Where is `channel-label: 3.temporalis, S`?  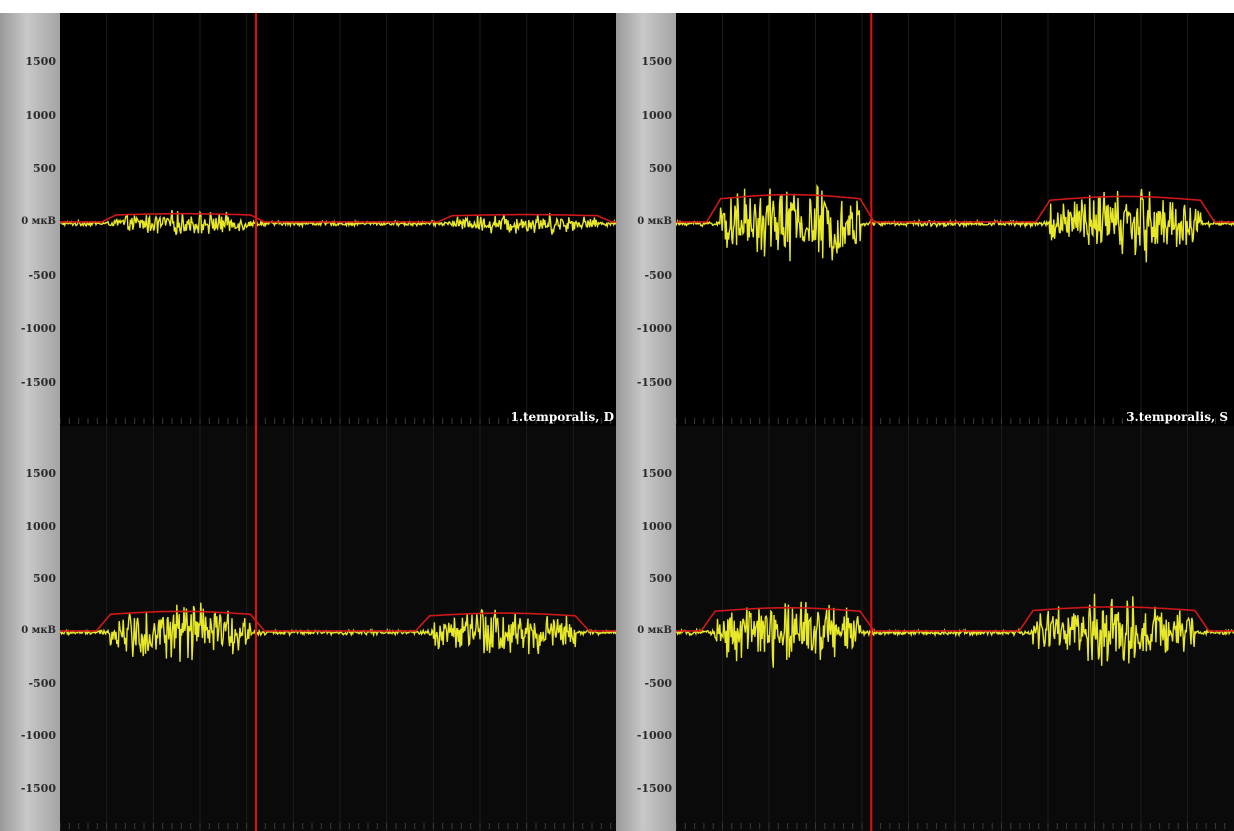 channel-label: 3.temporalis, S is located at coordinates (1177, 417).